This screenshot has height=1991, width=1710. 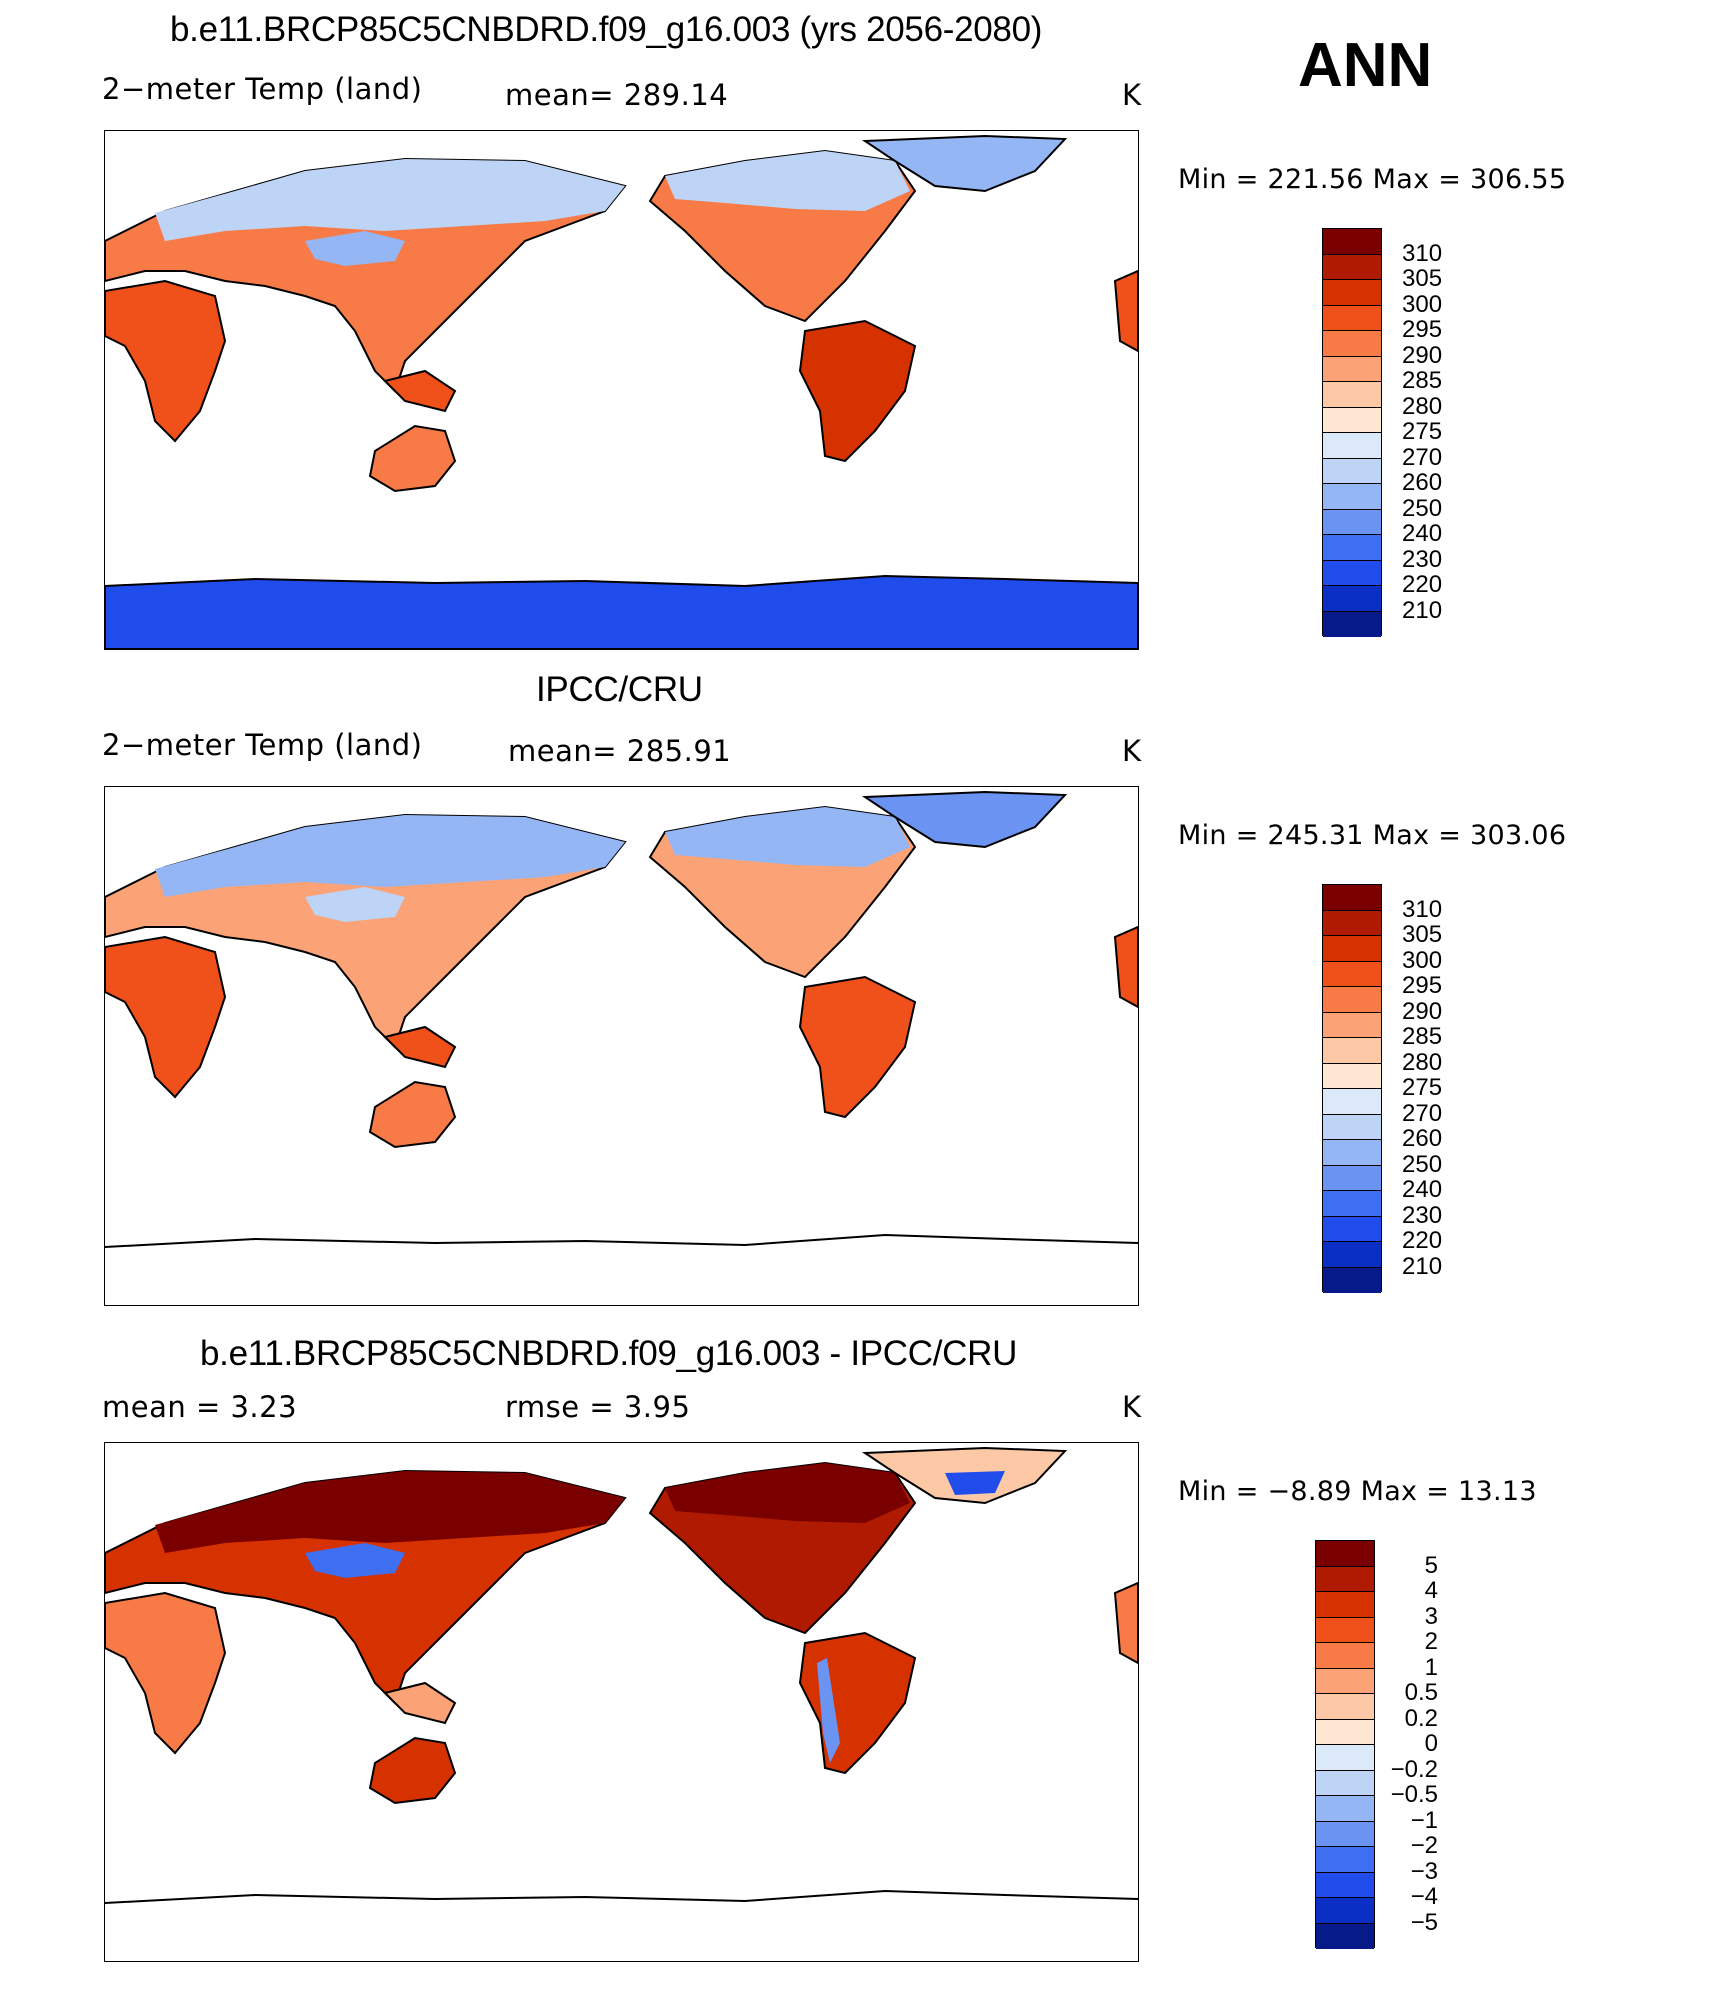 What do you see at coordinates (1352, 1088) in the screenshot?
I see `panel2-colorbar` at bounding box center [1352, 1088].